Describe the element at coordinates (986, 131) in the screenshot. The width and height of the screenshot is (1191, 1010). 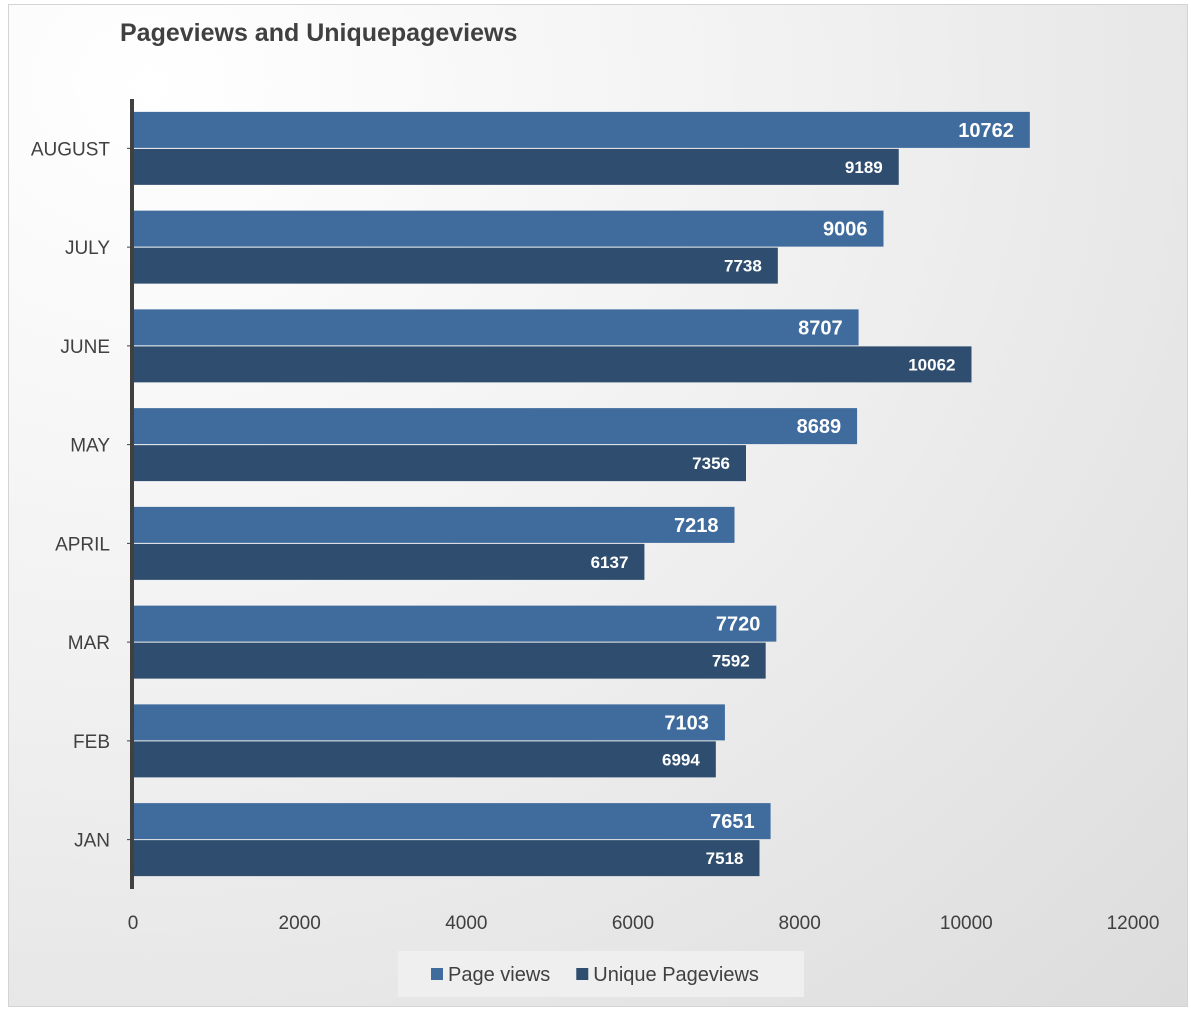
I see `data-label: 10762` at that location.